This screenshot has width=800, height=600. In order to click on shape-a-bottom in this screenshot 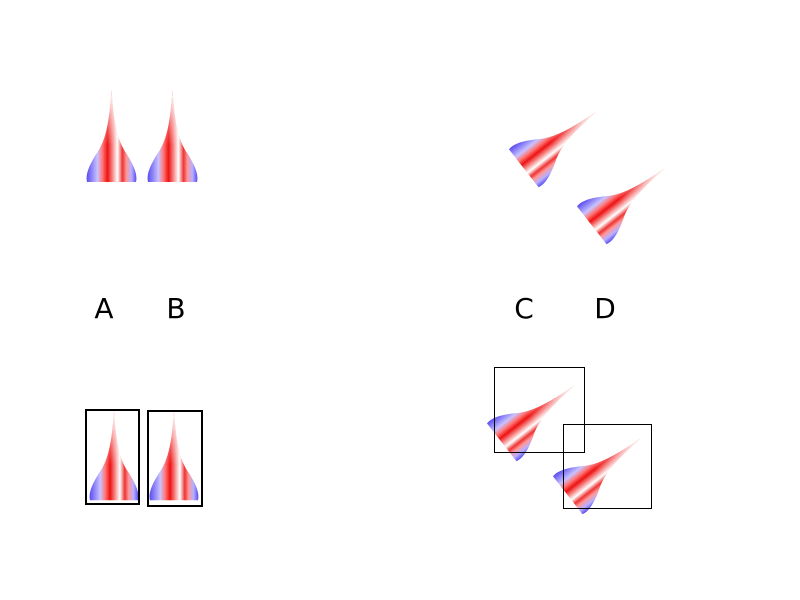, I will do `click(114, 456)`.